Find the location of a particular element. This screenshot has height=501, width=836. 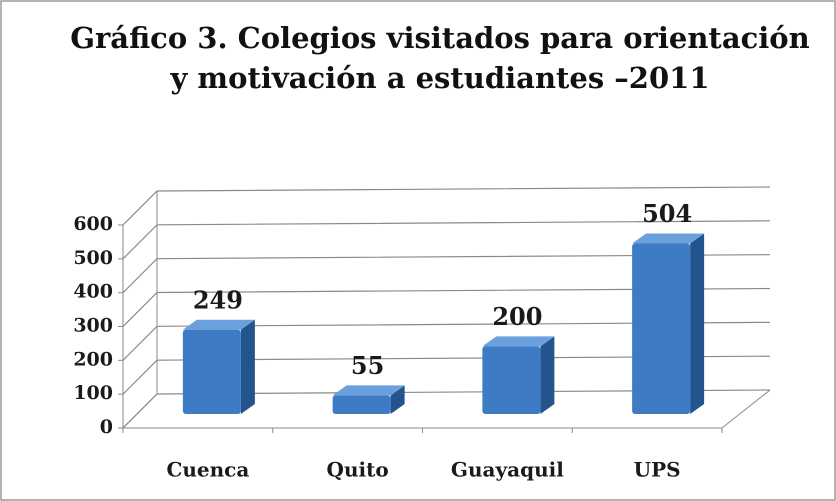

y-tick-label: 200 is located at coordinates (93, 359).